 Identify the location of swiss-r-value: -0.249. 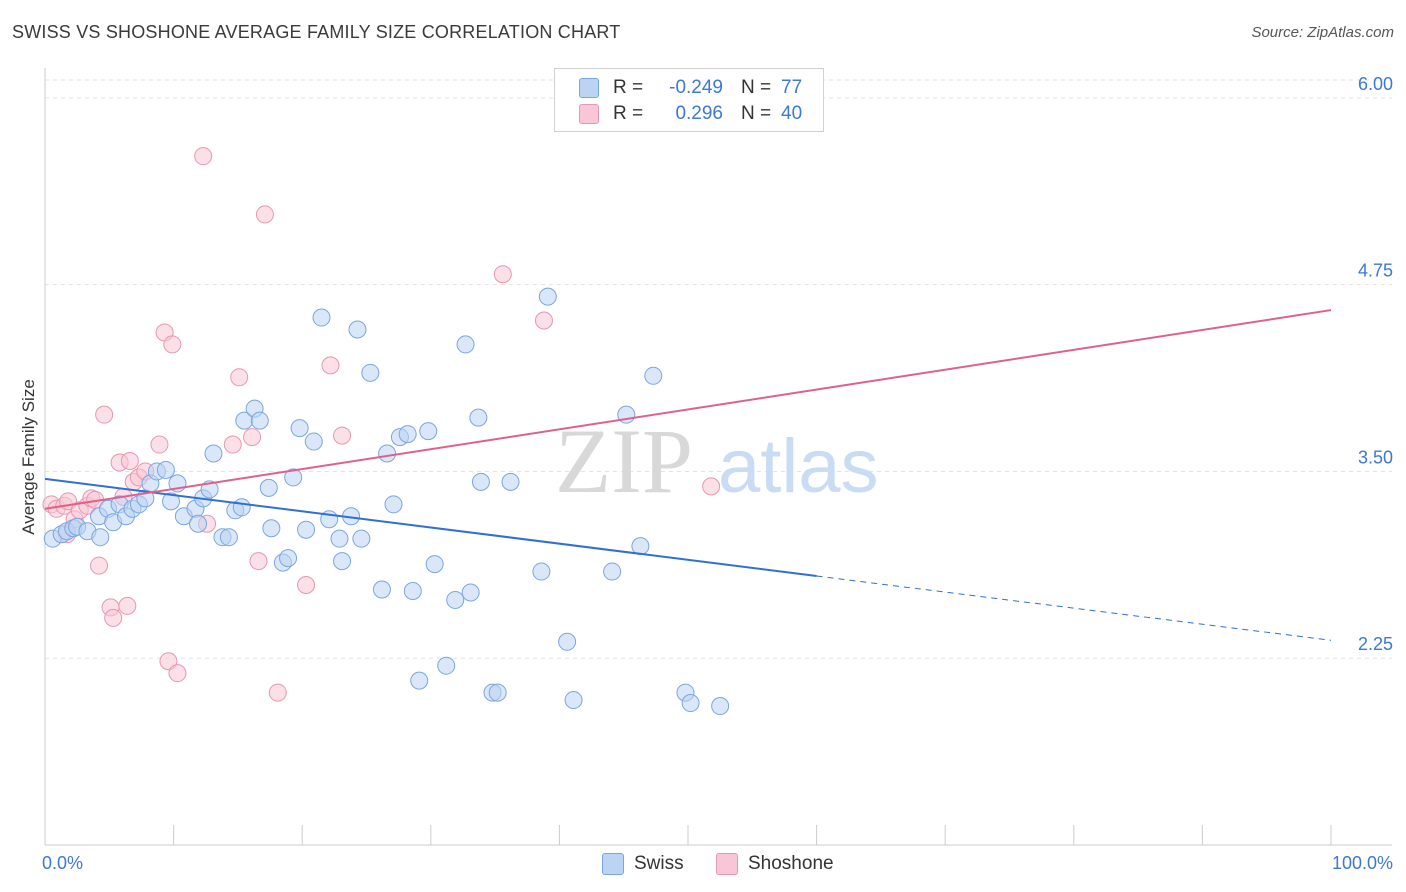
(696, 87).